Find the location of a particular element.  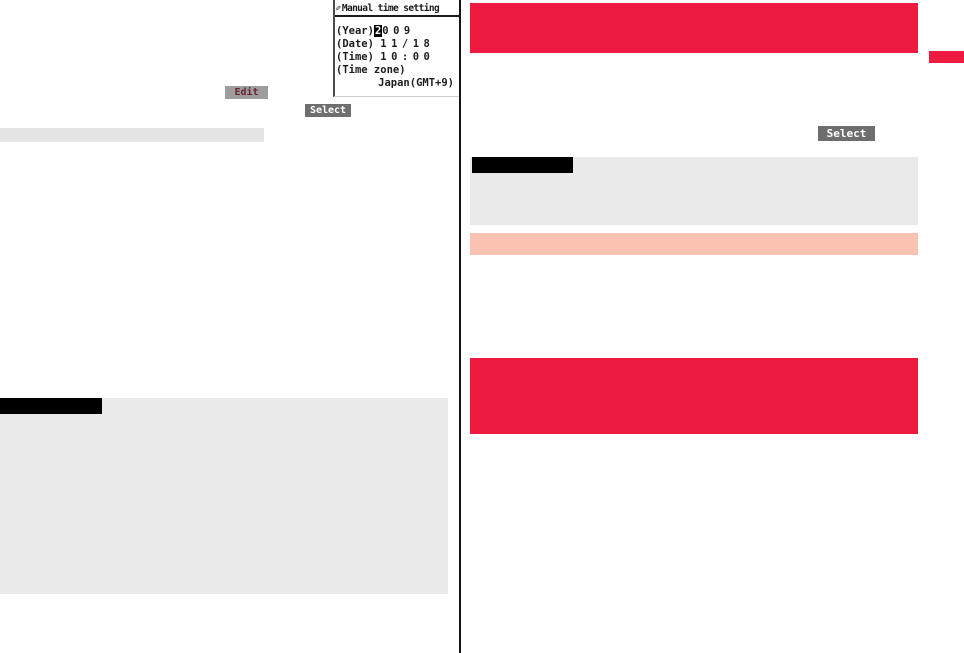

redacted-label-bar-right is located at coordinates (522, 165).